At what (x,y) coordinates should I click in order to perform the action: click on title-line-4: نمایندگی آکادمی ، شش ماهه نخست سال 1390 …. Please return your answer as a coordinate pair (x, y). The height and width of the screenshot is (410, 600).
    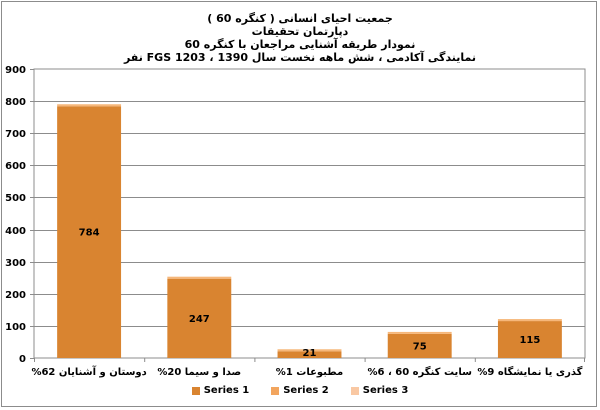
    Looking at the image, I should click on (300, 57).